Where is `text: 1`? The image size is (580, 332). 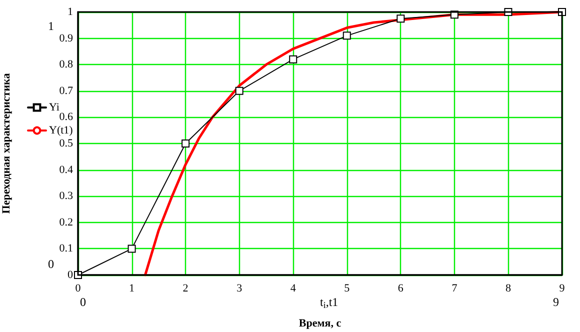 text: 1 is located at coordinates (51, 26).